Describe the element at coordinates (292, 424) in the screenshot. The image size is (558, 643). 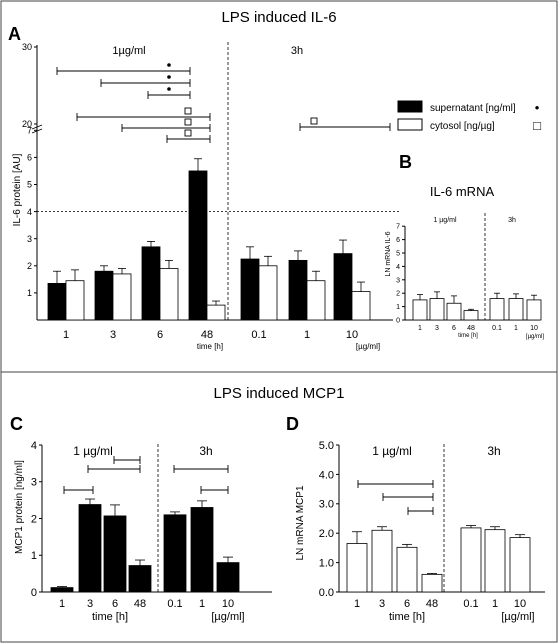
I see `chart-d-letter: D` at that location.